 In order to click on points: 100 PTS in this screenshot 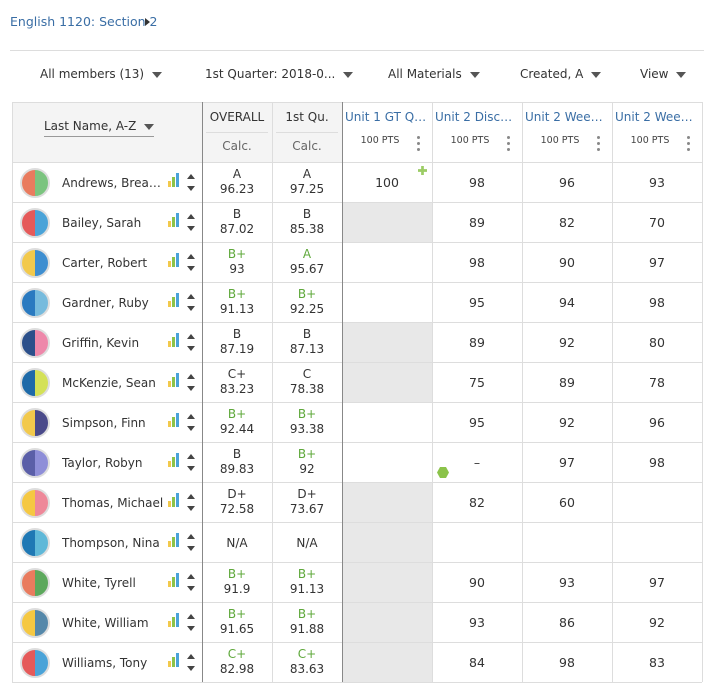, I will do `click(470, 140)`.